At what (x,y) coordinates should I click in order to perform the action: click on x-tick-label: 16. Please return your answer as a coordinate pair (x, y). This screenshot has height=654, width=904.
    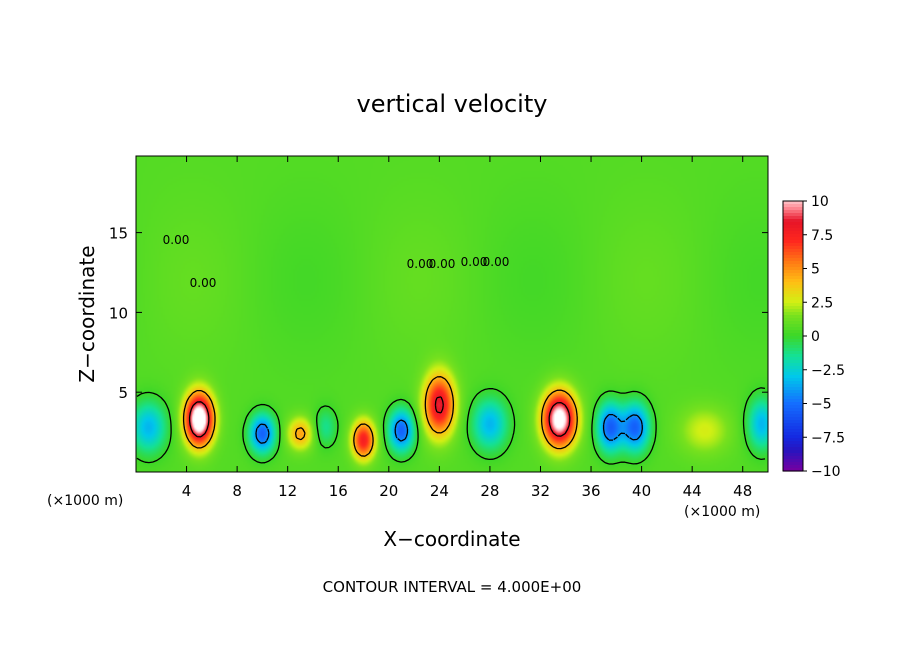
    Looking at the image, I should click on (338, 491).